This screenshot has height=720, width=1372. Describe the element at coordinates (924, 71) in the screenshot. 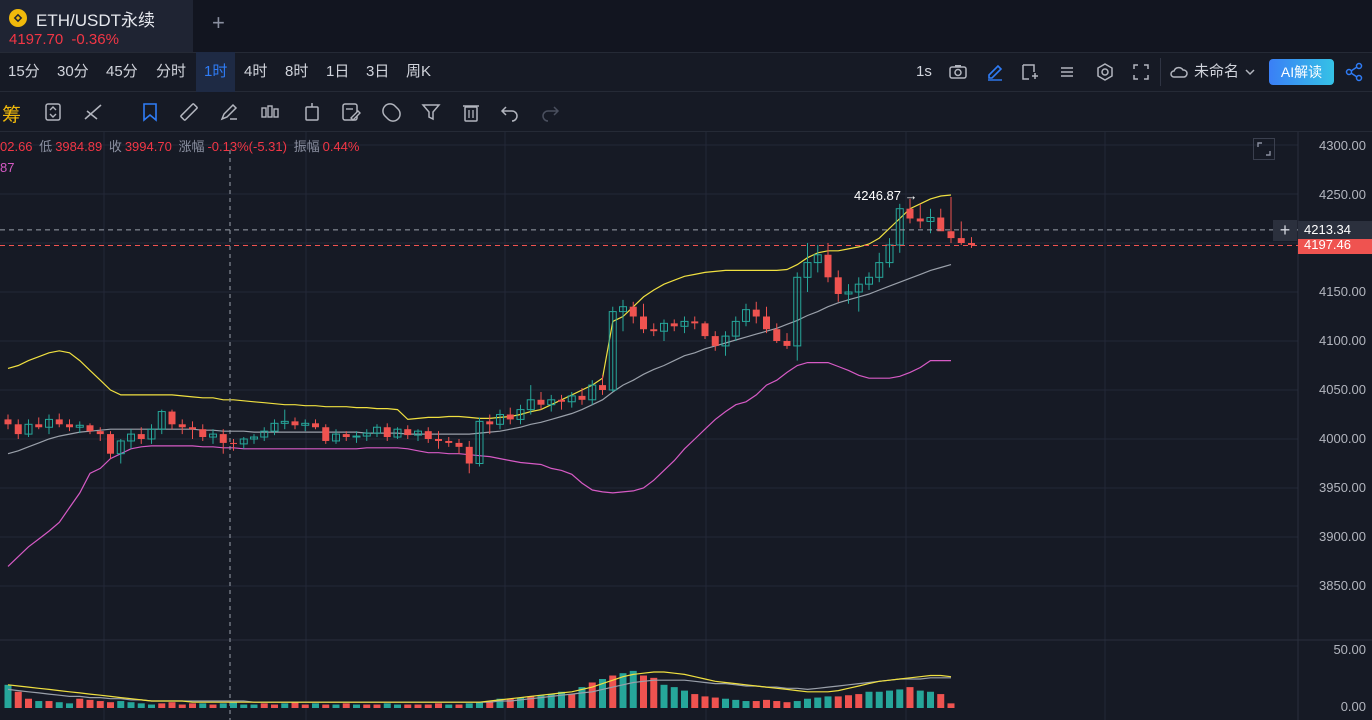

I see `interval-1s: 1s` at that location.